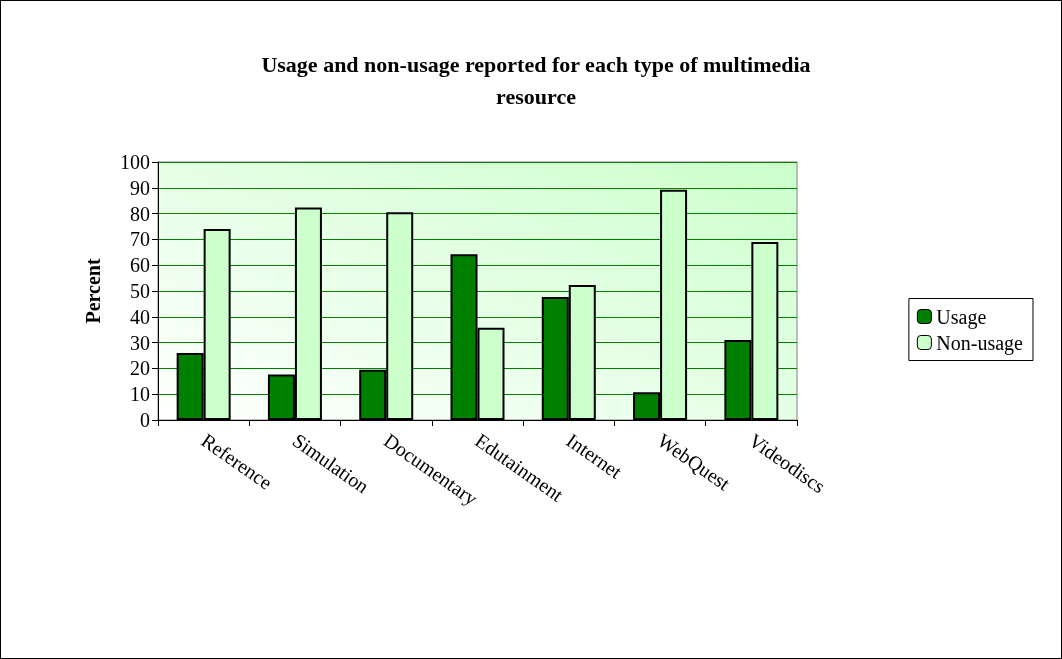 The image size is (1062, 659). What do you see at coordinates (145, 420) in the screenshot?
I see `y-tick-label: 0` at bounding box center [145, 420].